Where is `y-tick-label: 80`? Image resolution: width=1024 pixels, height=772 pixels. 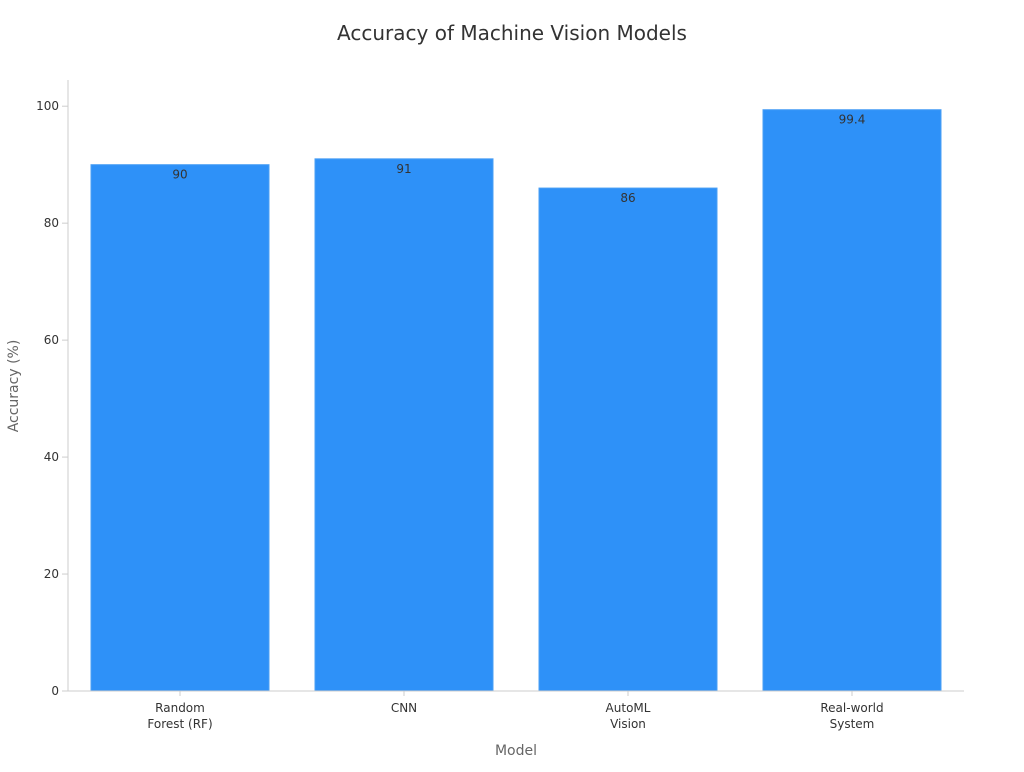
y-tick-label: 80 is located at coordinates (51, 223).